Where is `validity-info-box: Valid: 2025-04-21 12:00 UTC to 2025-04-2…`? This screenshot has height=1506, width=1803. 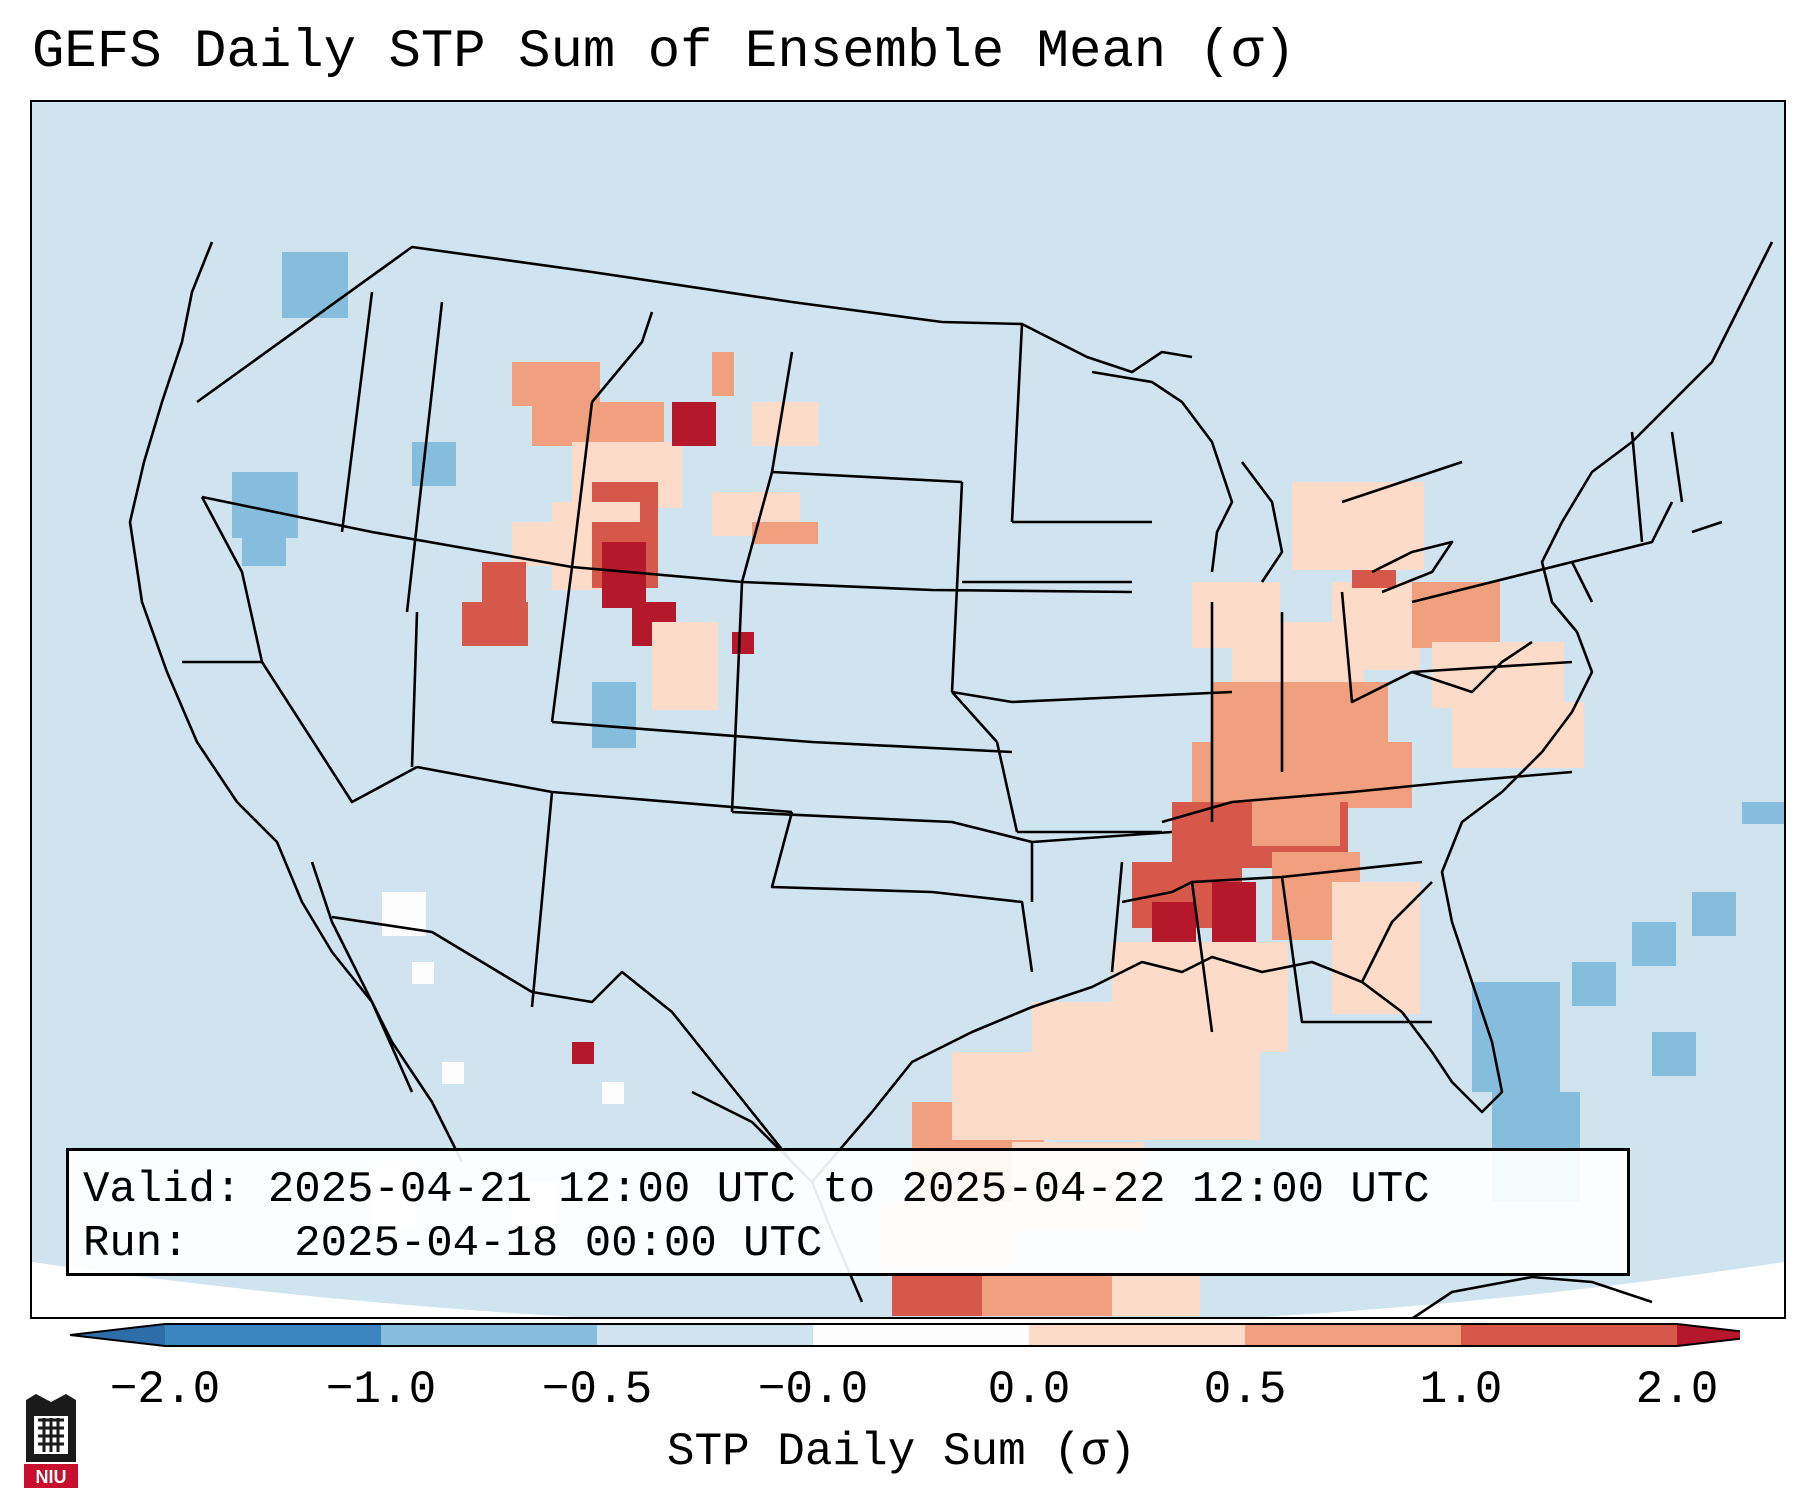 validity-info-box: Valid: 2025-04-21 12:00 UTC to 2025-04-2… is located at coordinates (848, 1212).